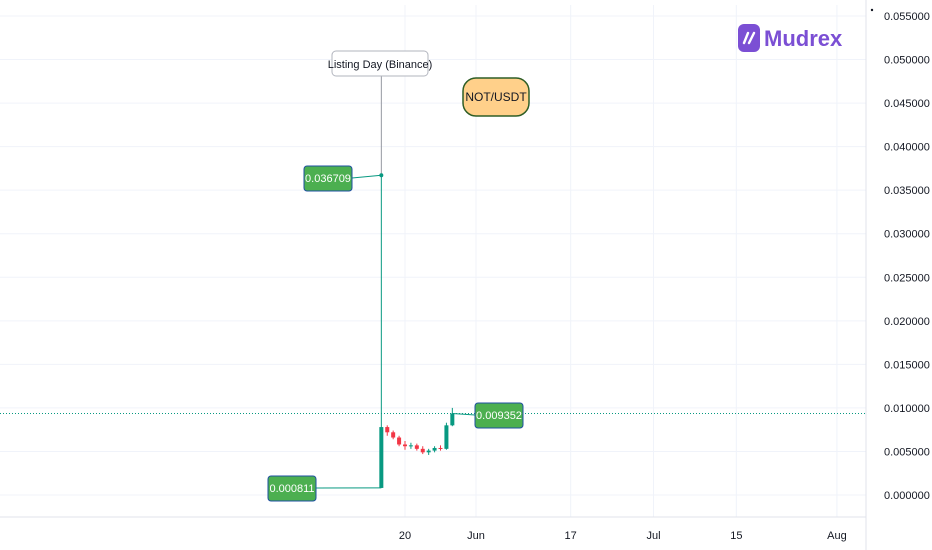  Describe the element at coordinates (907, 409) in the screenshot. I see `y-tick-label: 0.010000` at that location.